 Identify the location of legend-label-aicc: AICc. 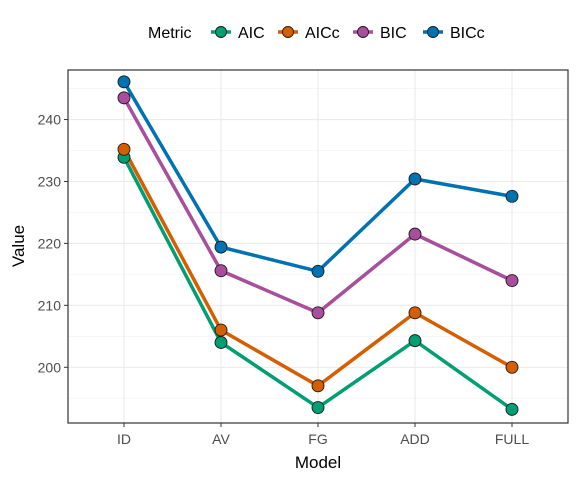
(322, 33).